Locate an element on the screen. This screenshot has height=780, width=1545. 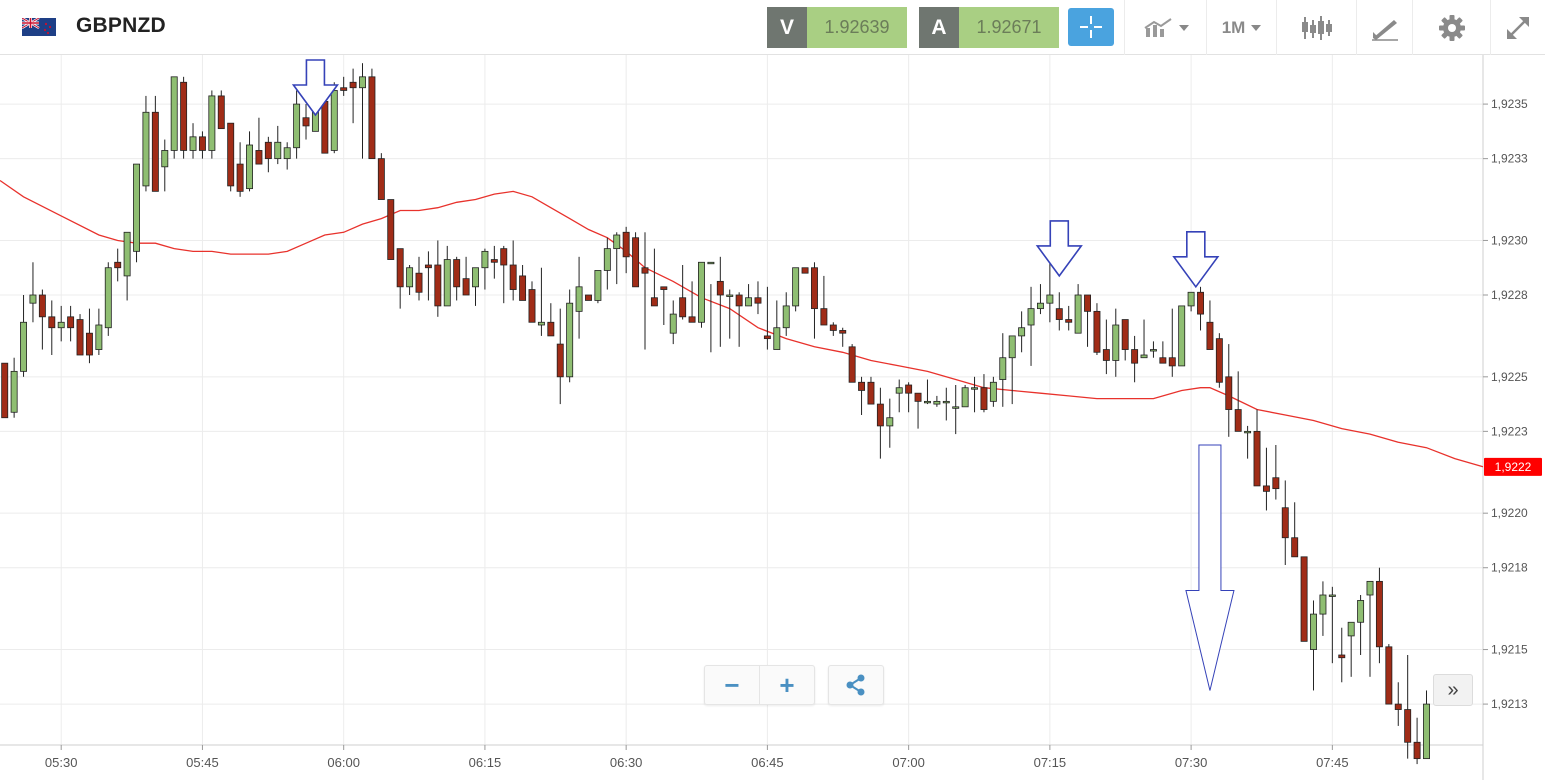
share-button is located at coordinates (856, 685).